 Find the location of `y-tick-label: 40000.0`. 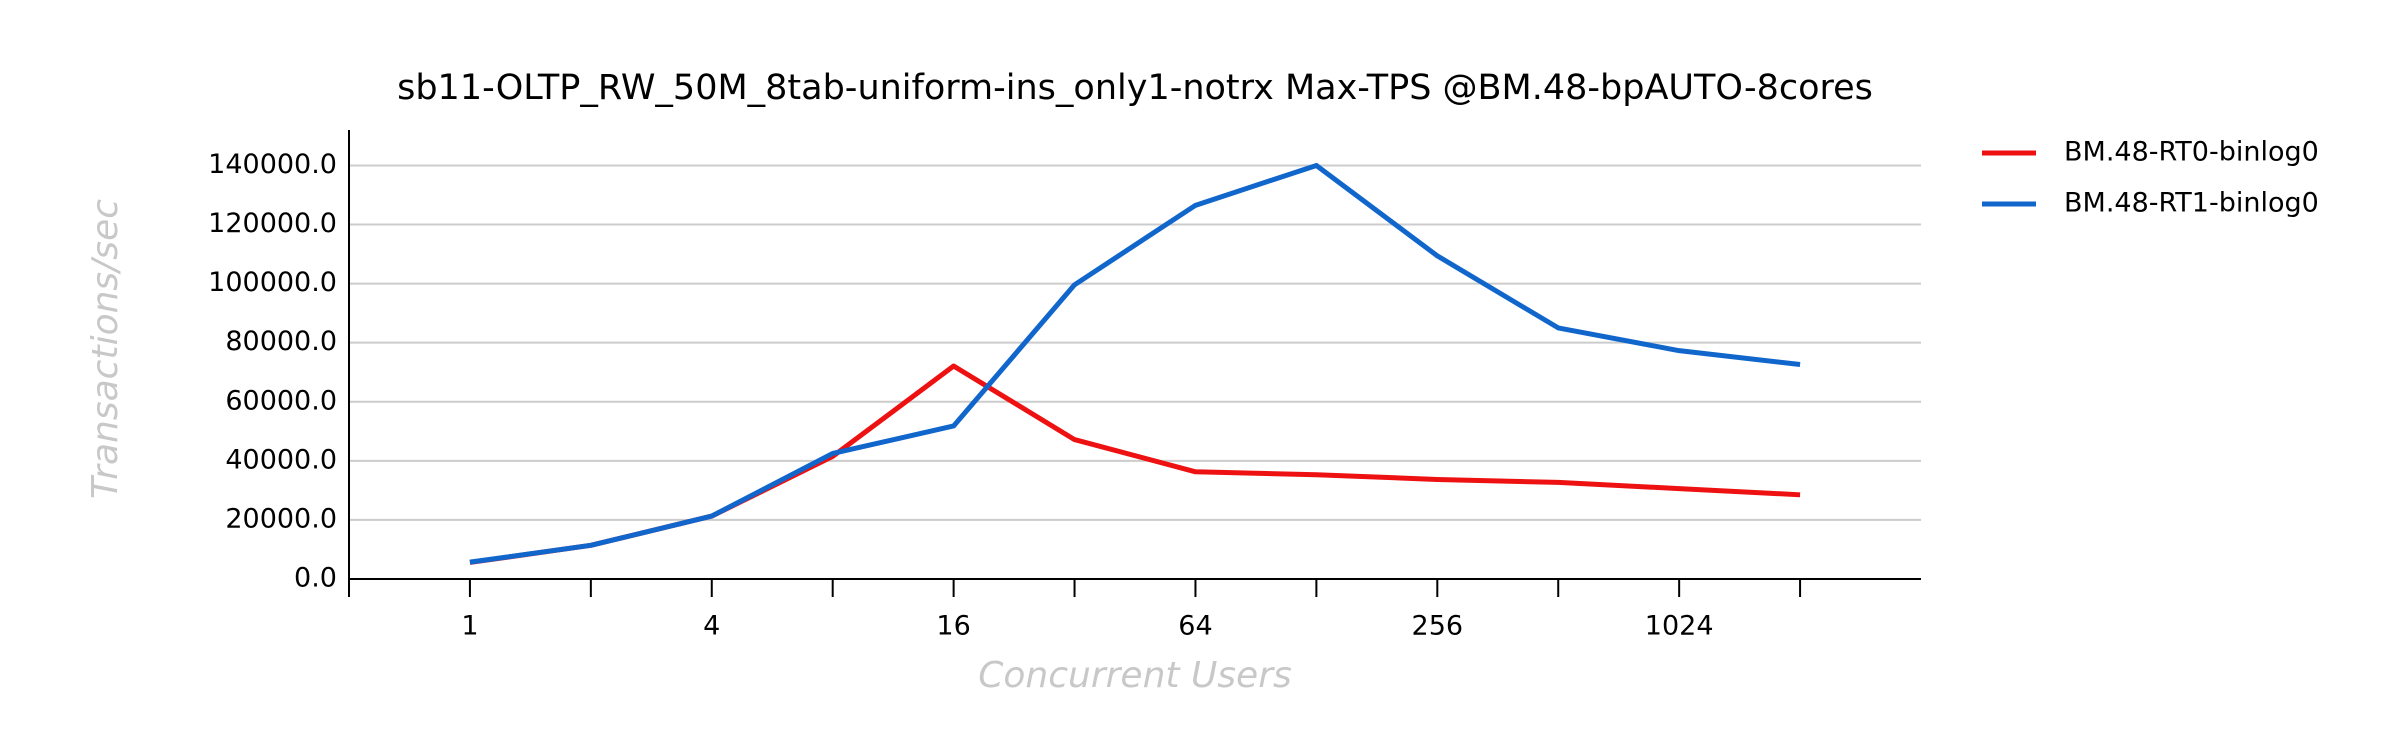

y-tick-label: 40000.0 is located at coordinates (281, 459).